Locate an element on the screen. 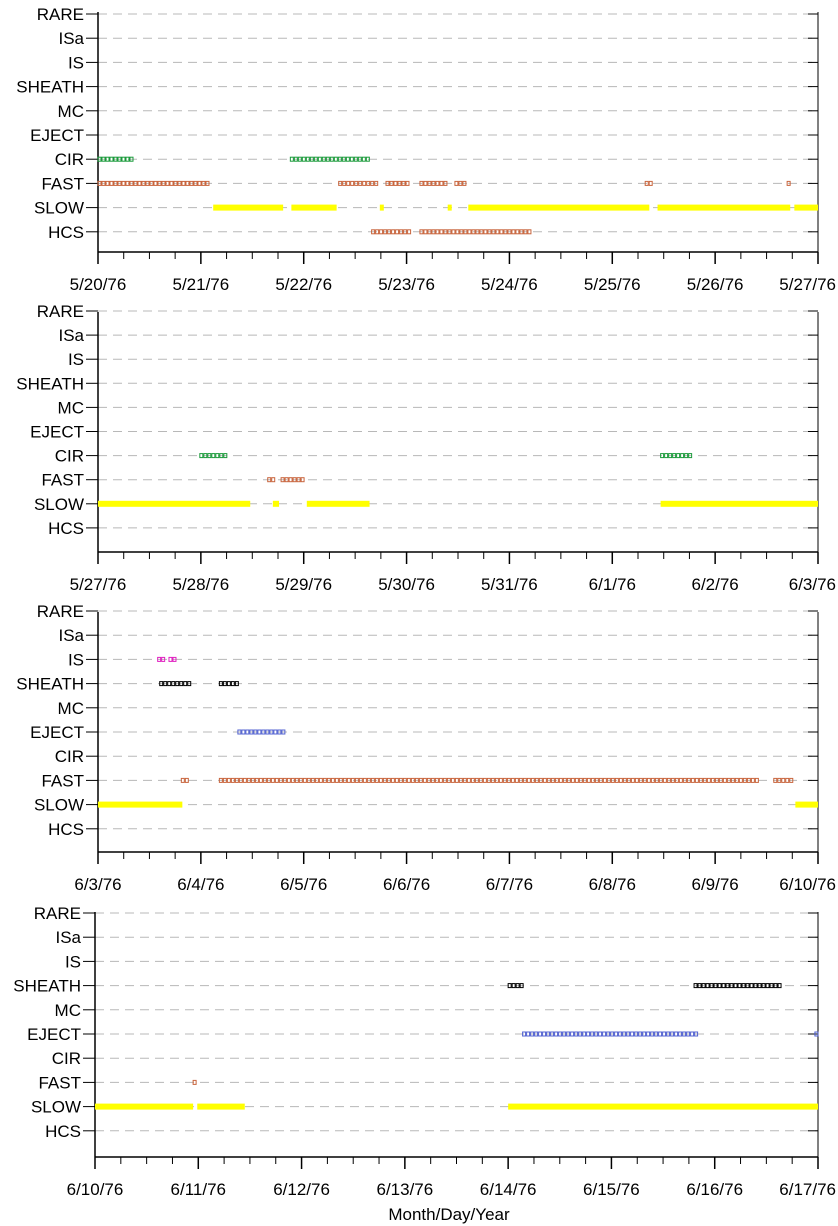 The image size is (838, 1226). x-tick-label: 5/20/76 is located at coordinates (98, 284).